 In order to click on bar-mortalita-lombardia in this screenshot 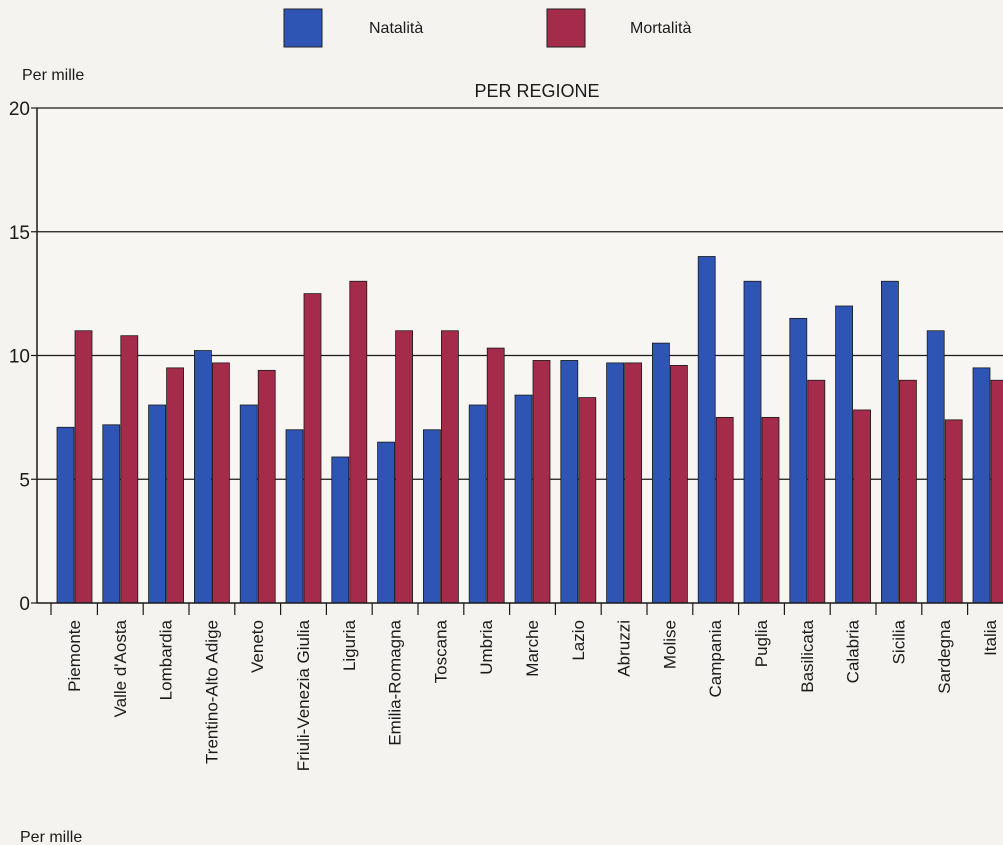, I will do `click(175, 485)`.